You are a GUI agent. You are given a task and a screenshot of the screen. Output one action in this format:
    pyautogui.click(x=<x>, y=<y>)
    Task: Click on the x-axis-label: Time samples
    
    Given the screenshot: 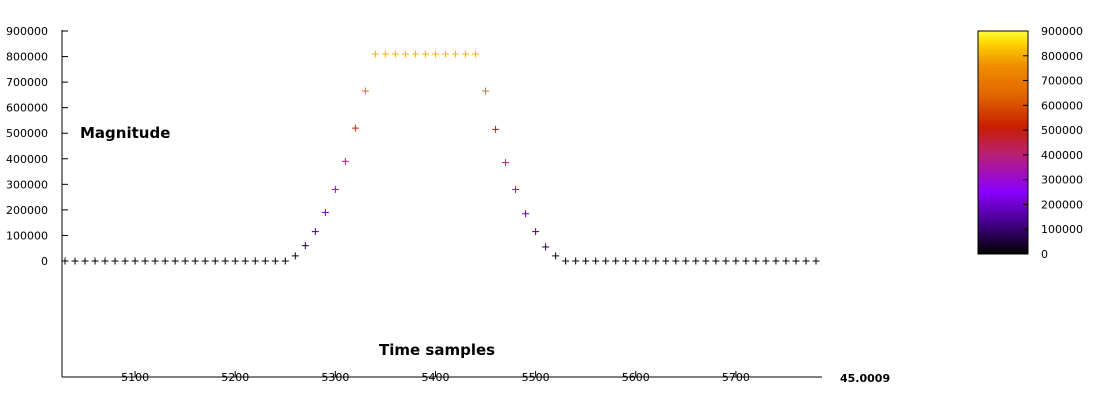 What is the action you would take?
    pyautogui.click(x=437, y=350)
    